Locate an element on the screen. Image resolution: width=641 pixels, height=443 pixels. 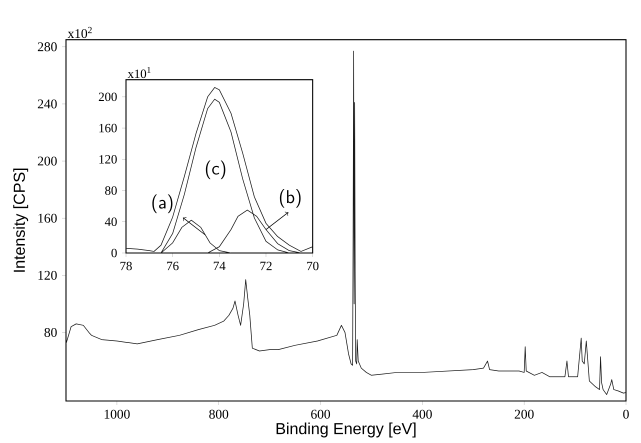
y-tick-label: 280 is located at coordinates (47, 47).